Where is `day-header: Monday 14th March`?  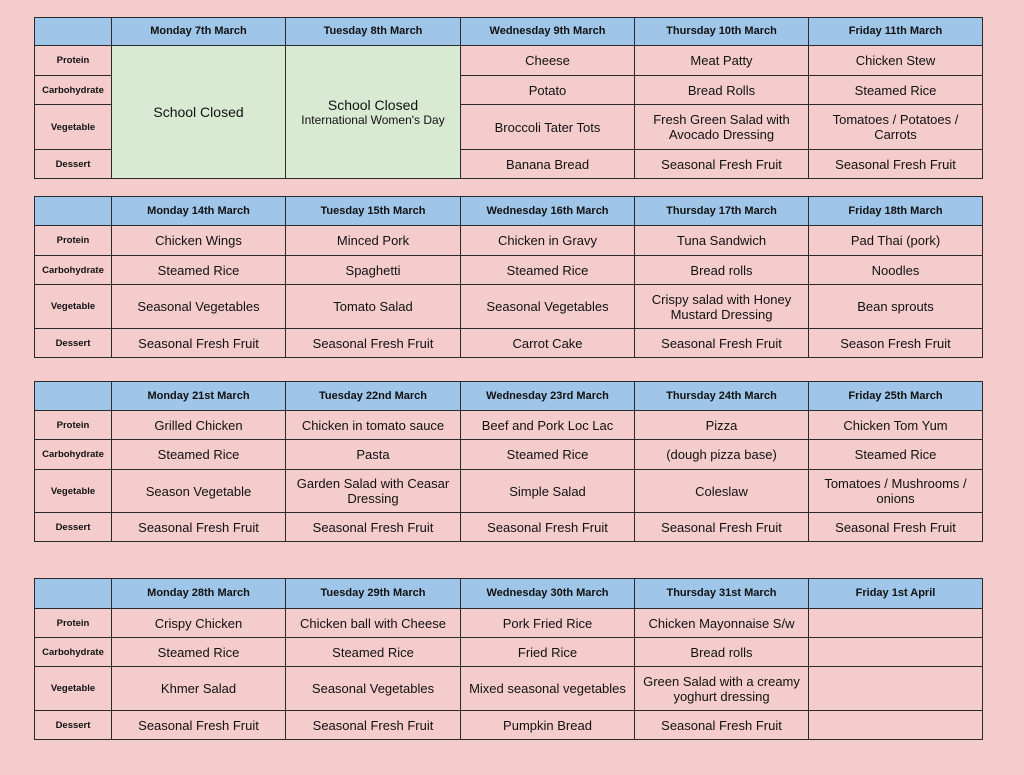
day-header: Monday 14th March is located at coordinates (198, 211).